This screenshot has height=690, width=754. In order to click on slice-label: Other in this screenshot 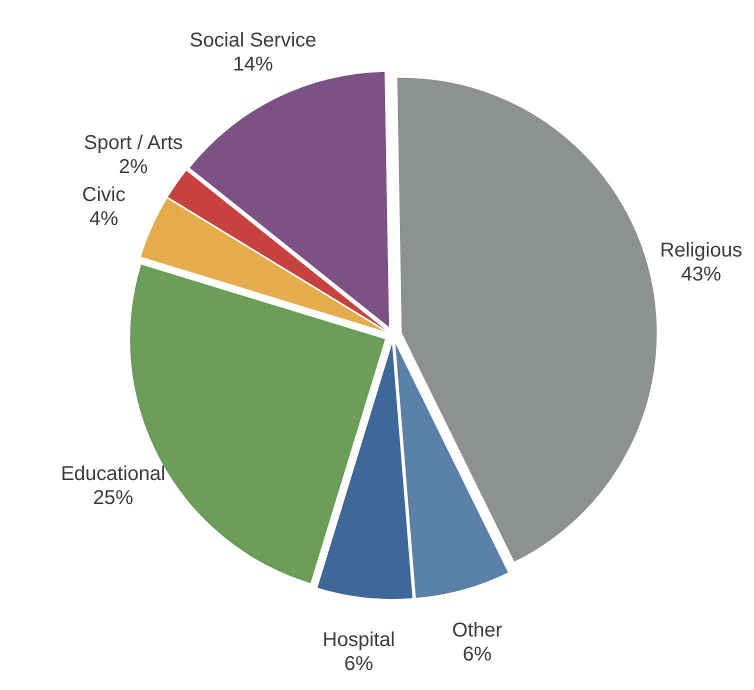, I will do `click(477, 631)`.